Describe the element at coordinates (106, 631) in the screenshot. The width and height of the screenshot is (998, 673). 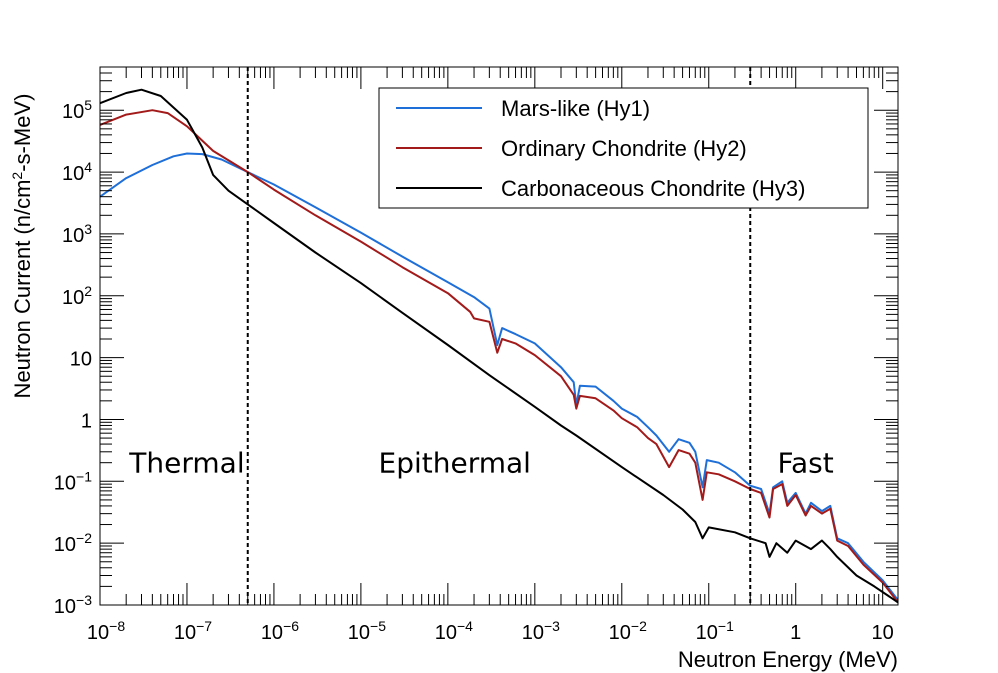
I see `x-tick-label: 10⁻⁸` at that location.